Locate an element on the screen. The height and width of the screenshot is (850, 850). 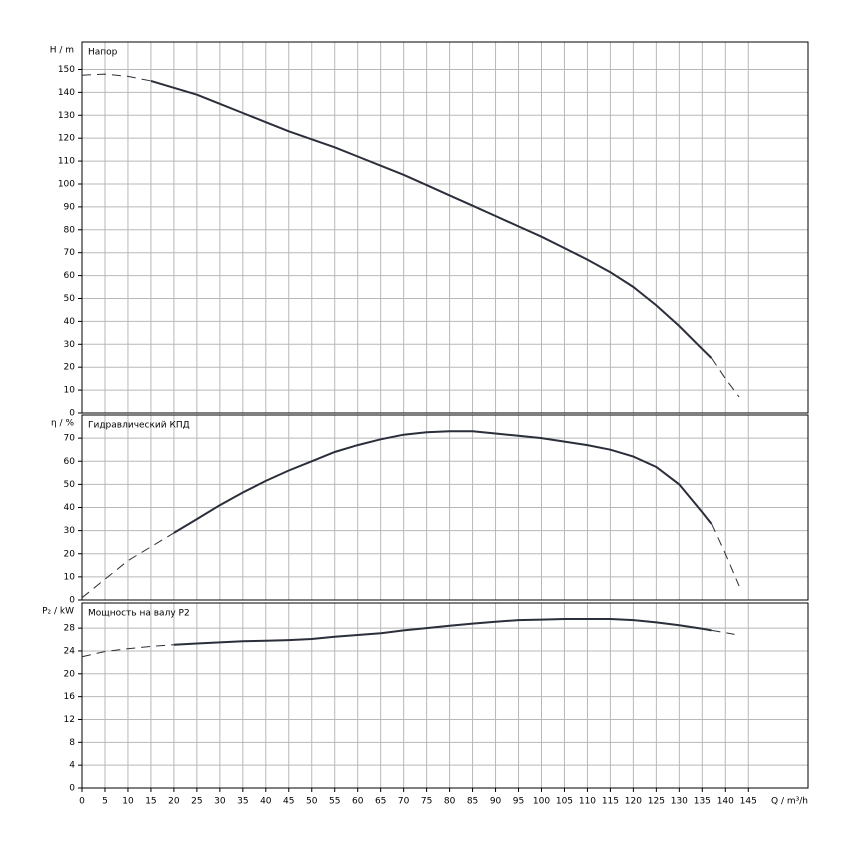
y-axis-label: η / % is located at coordinates (62, 424).